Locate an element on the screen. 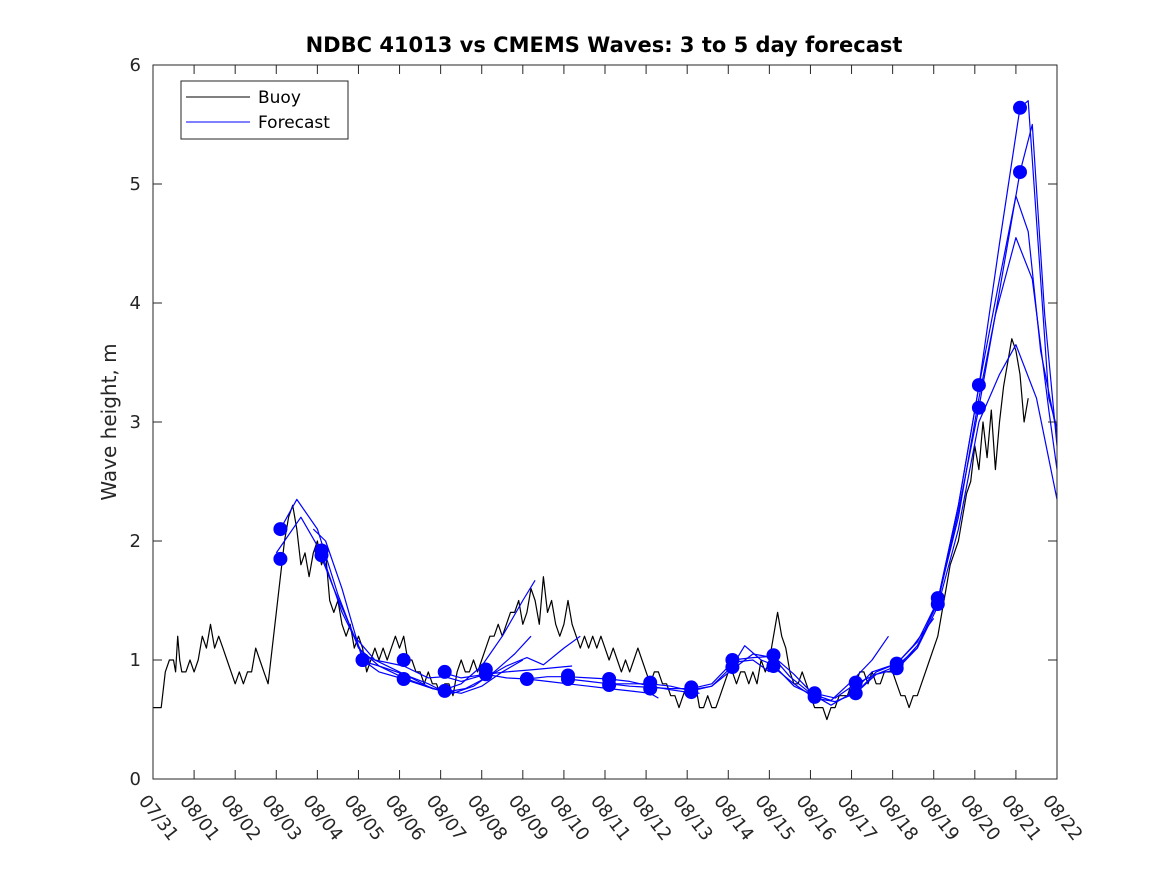 This screenshot has height=875, width=1167. legend: Buoy Forecast is located at coordinates (264, 110).